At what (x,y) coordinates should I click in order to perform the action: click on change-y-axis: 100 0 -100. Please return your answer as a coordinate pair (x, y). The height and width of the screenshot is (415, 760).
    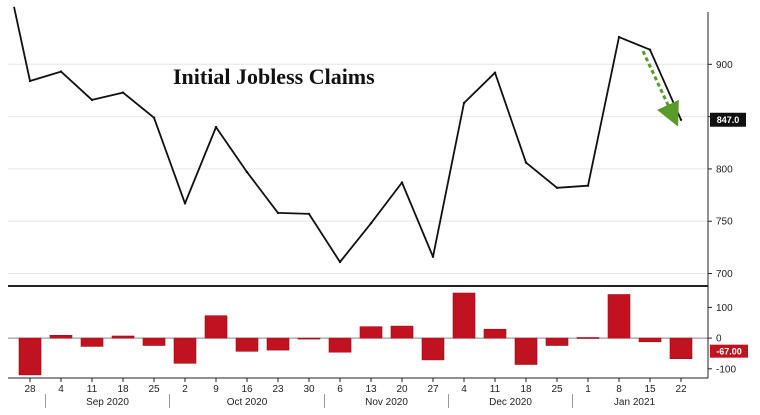
    Looking at the image, I should click on (722, 339).